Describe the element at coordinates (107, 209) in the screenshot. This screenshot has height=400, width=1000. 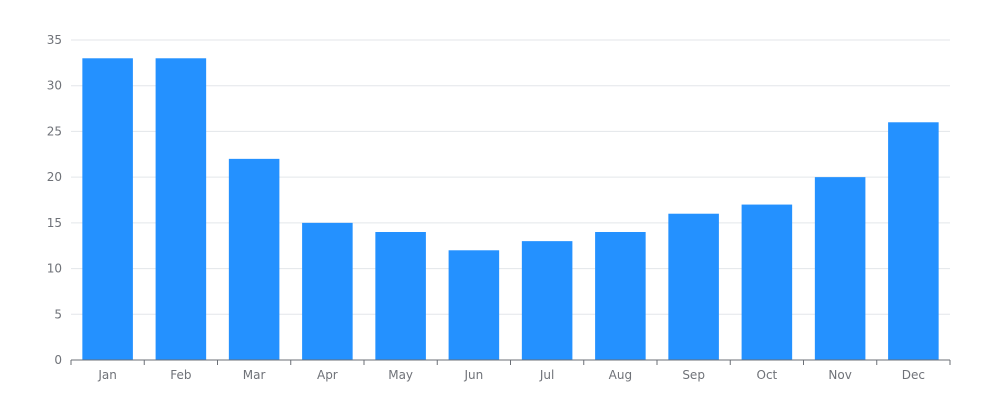
I see `bar-jan` at that location.